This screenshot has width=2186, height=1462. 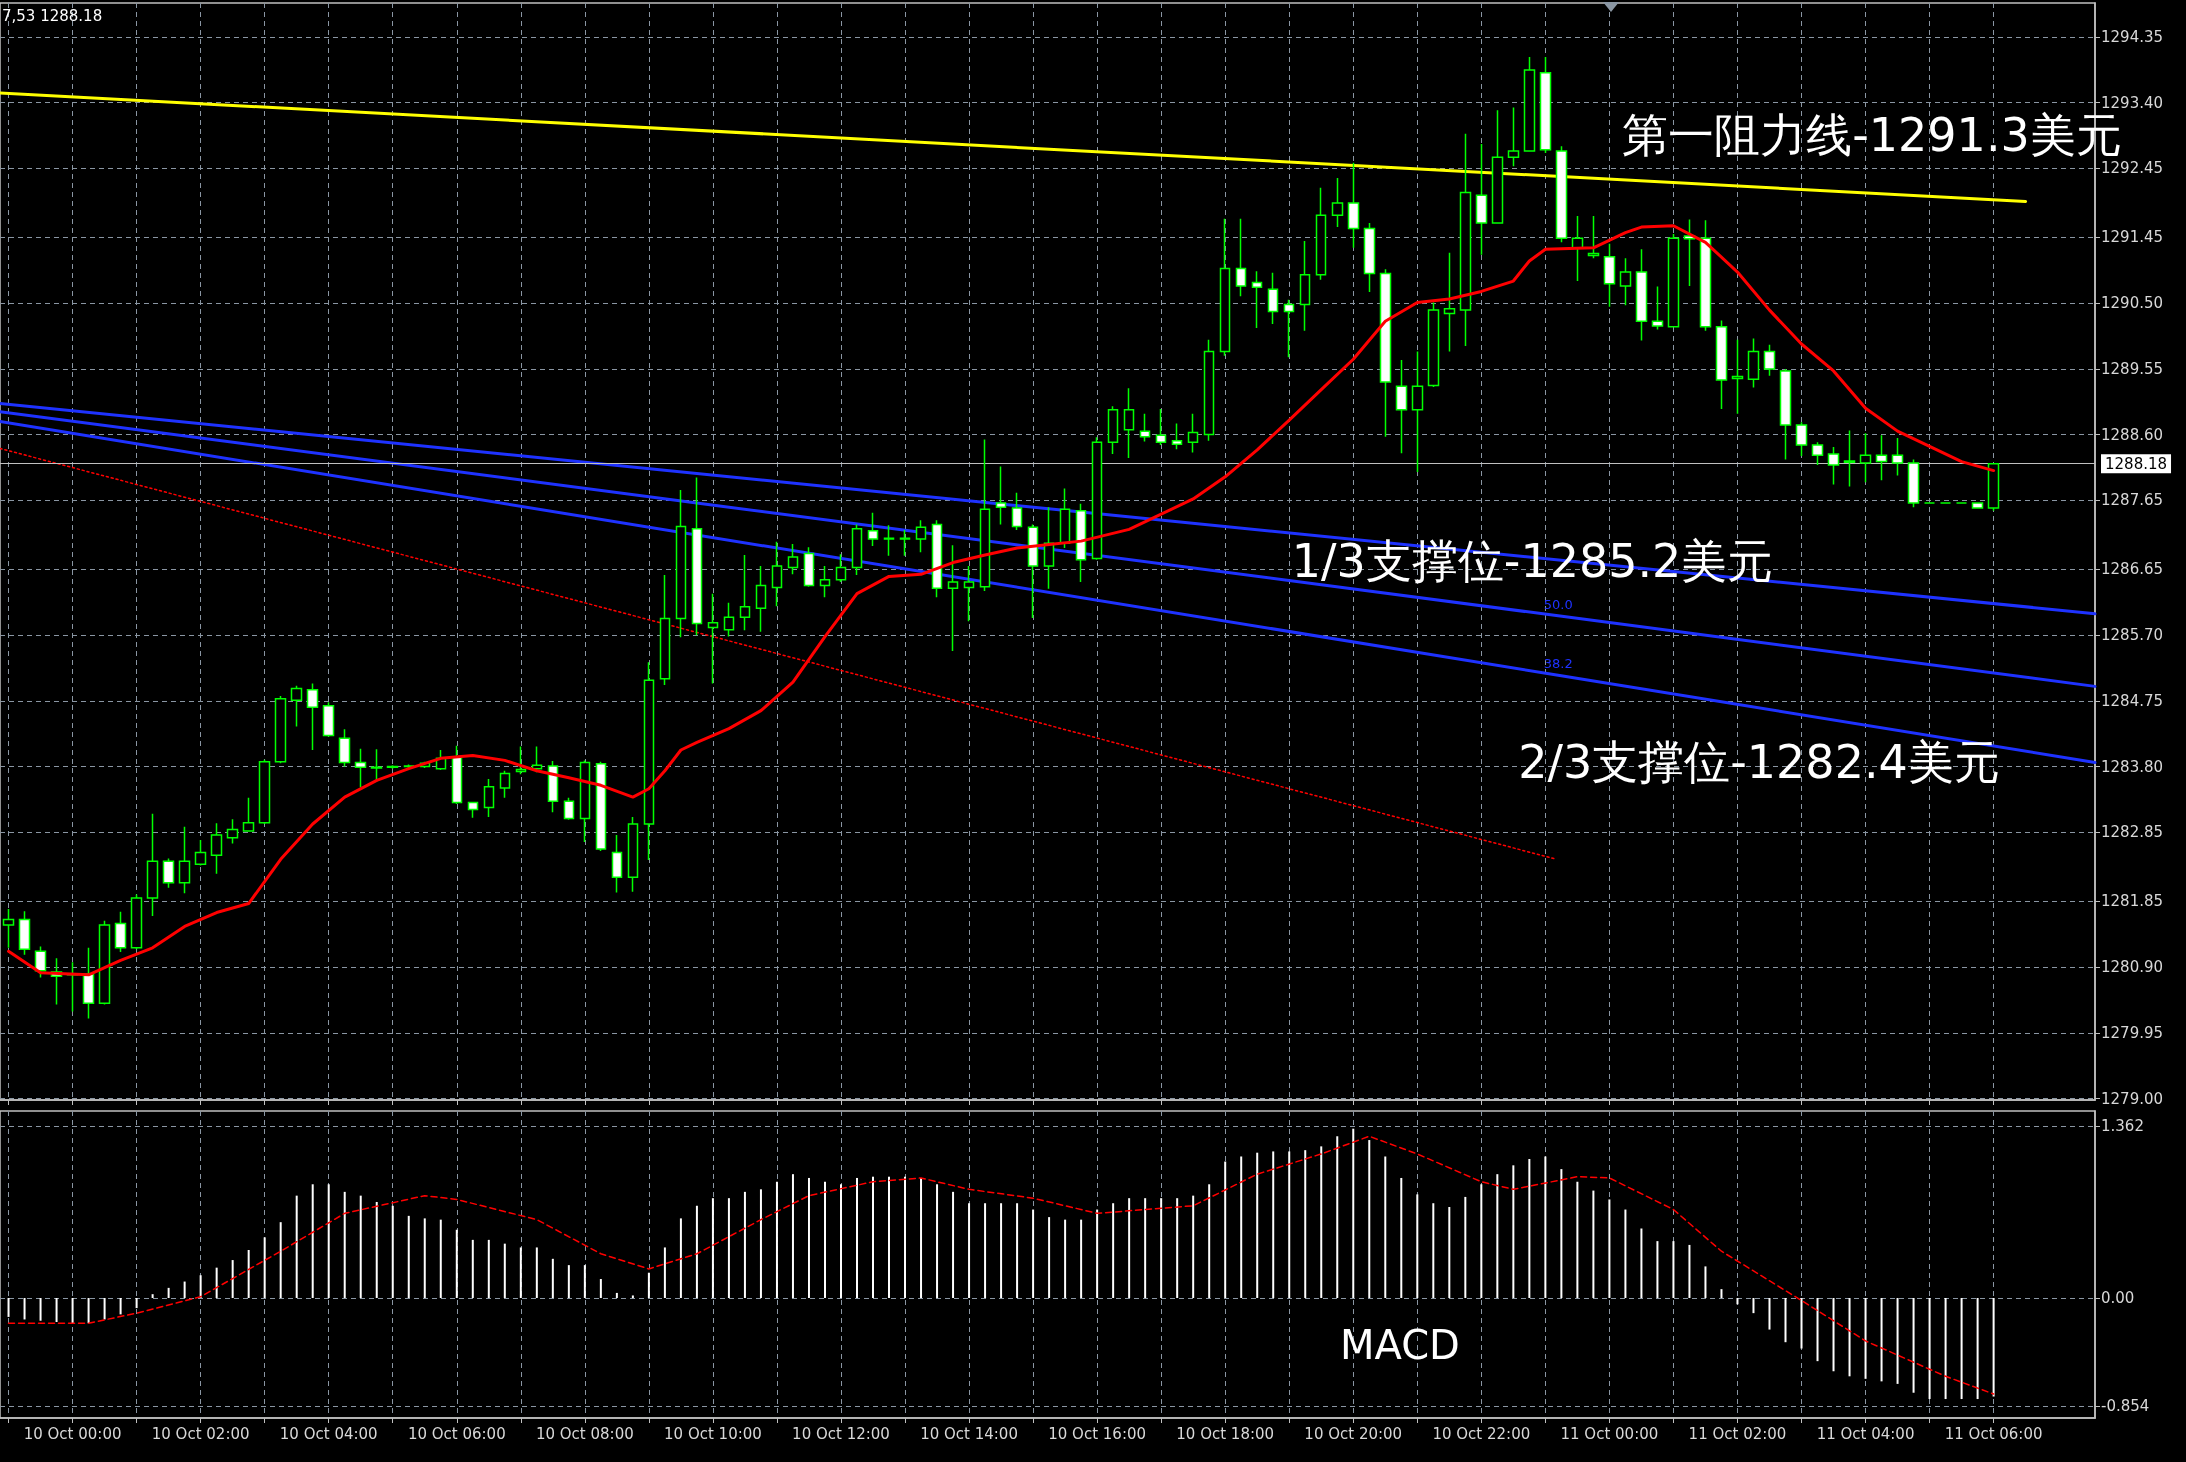 What do you see at coordinates (713, 1433) in the screenshot?
I see `x-tick-label: 10 Oct 10:00` at bounding box center [713, 1433].